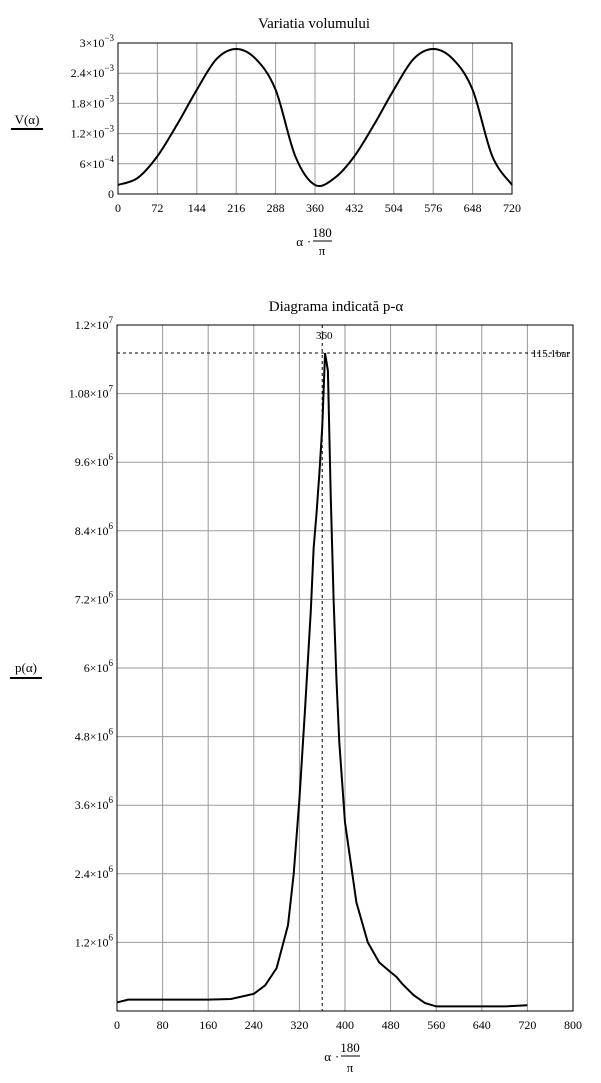 The image size is (601, 1083). I want to click on y-tick-mantissa: 4.8×10, so click(92, 737).